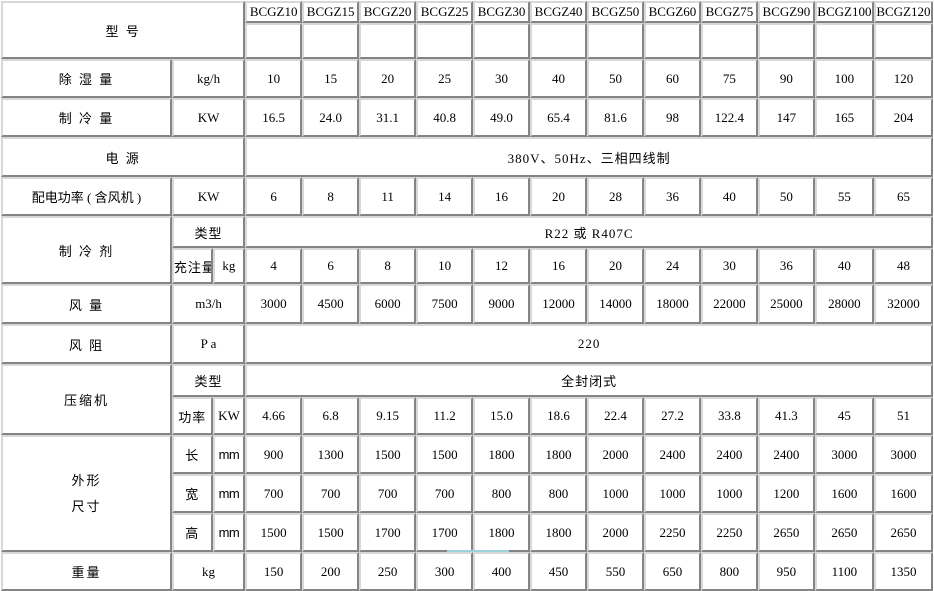 This screenshot has height=591, width=934. What do you see at coordinates (274, 266) in the screenshot?
I see `refrigerant-charge-value-0: 4` at bounding box center [274, 266].